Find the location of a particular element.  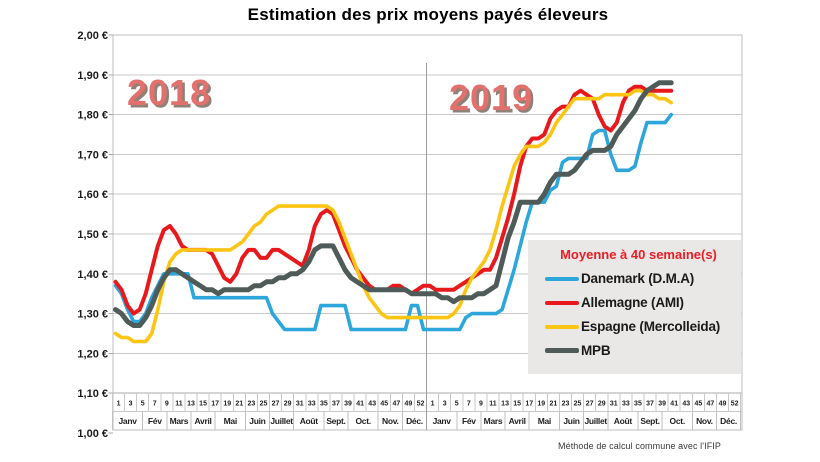

legend-item-espagne: Espagne (Mercolleida) is located at coordinates (643, 326).